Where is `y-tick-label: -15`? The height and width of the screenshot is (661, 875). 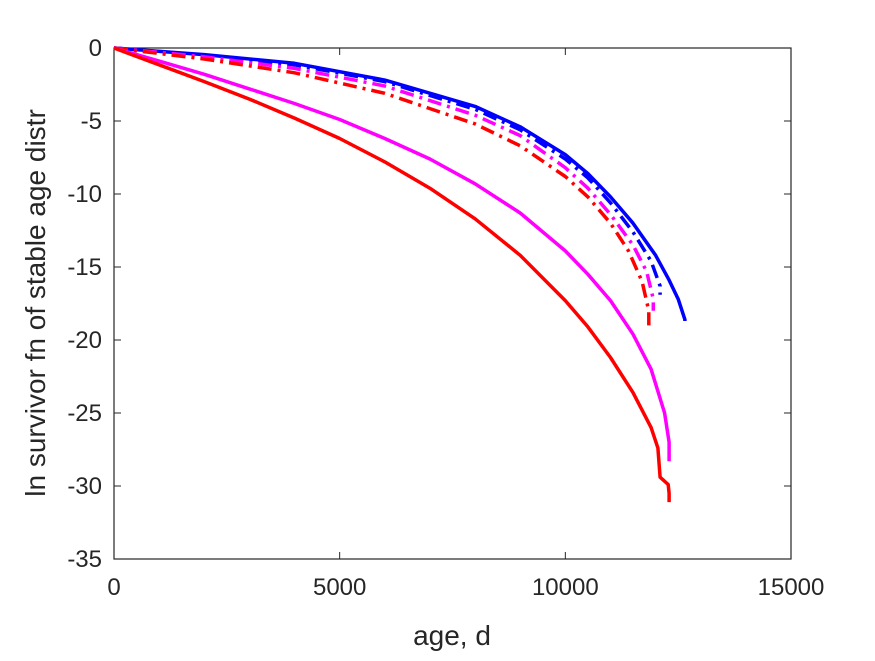 y-tick-label: -15 is located at coordinates (84, 267).